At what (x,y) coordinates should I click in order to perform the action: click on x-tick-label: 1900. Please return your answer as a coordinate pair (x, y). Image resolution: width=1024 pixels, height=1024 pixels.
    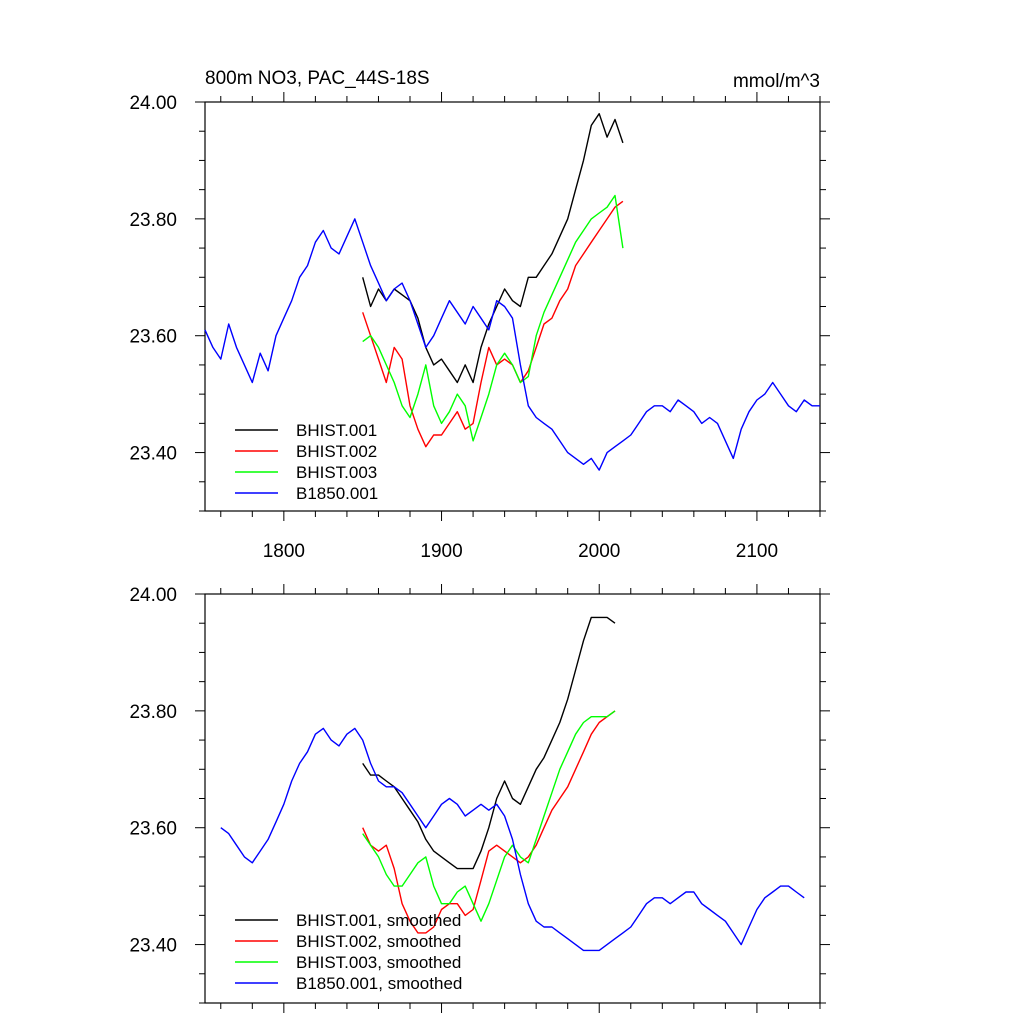
    Looking at the image, I should click on (441, 551).